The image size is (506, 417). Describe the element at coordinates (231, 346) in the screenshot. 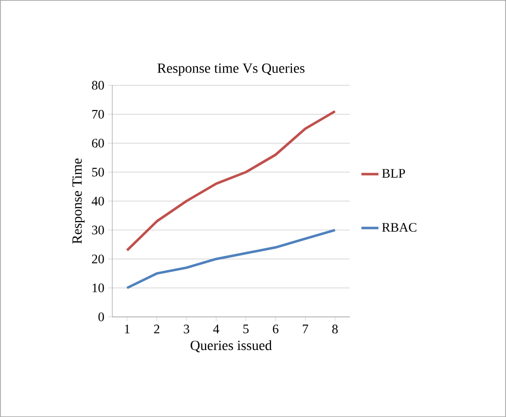

I see `x-axis-title: Queries issued` at that location.